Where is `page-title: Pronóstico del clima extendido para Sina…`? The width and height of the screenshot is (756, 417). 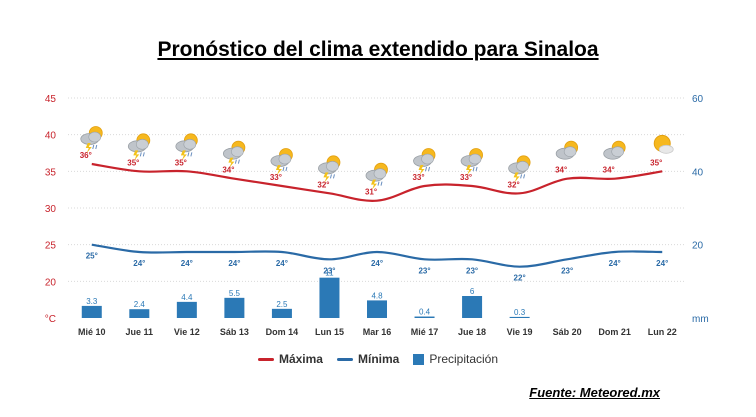
page-title: Pronóstico del clima extendido para Sina… is located at coordinates (378, 49).